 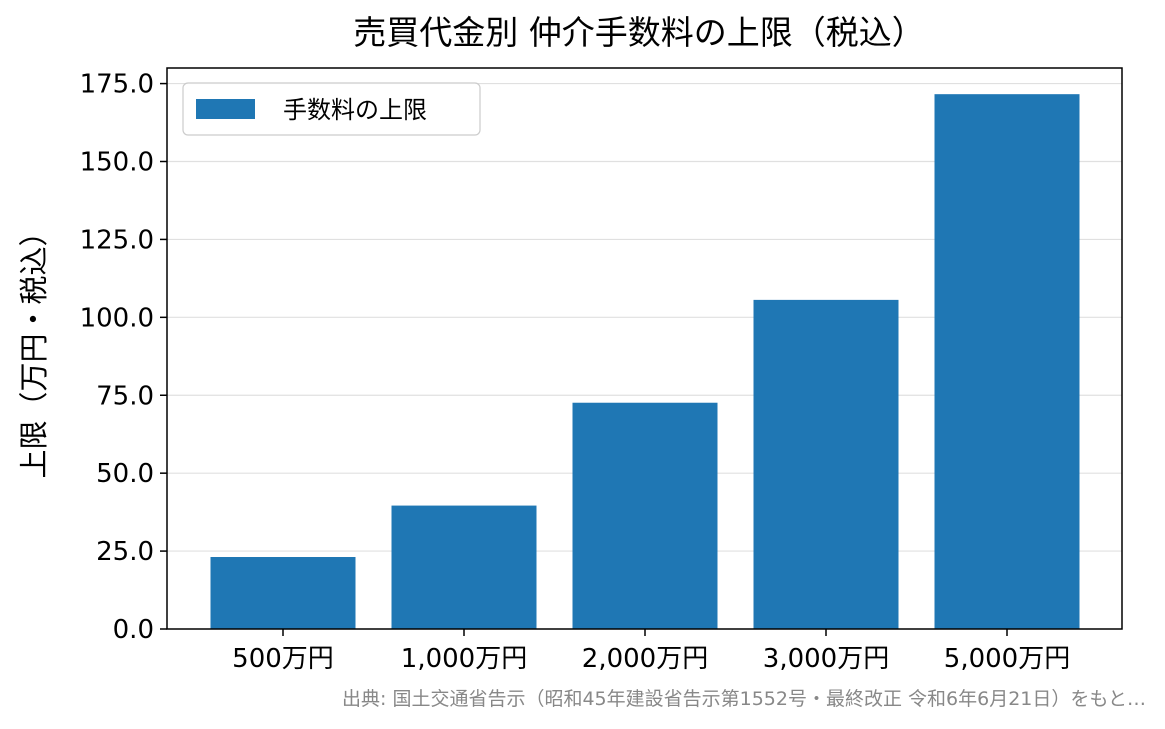 I want to click on y-tick-label: 125.0, so click(x=117, y=240).